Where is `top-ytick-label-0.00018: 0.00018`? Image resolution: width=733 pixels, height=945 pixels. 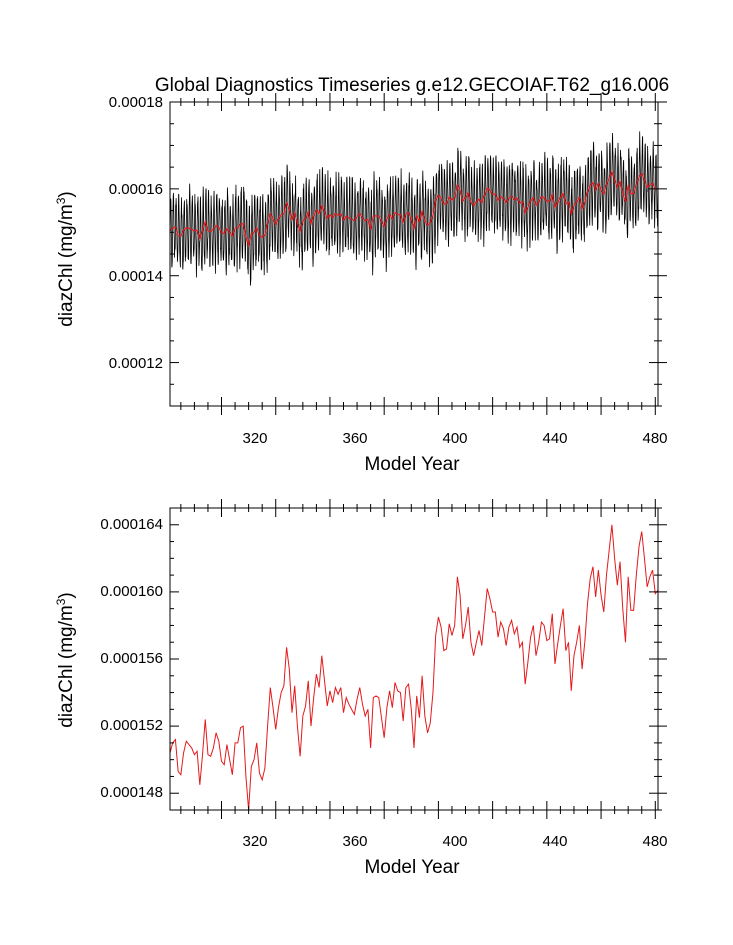
top-ytick-label-0.00018: 0.00018 is located at coordinates (136, 102).